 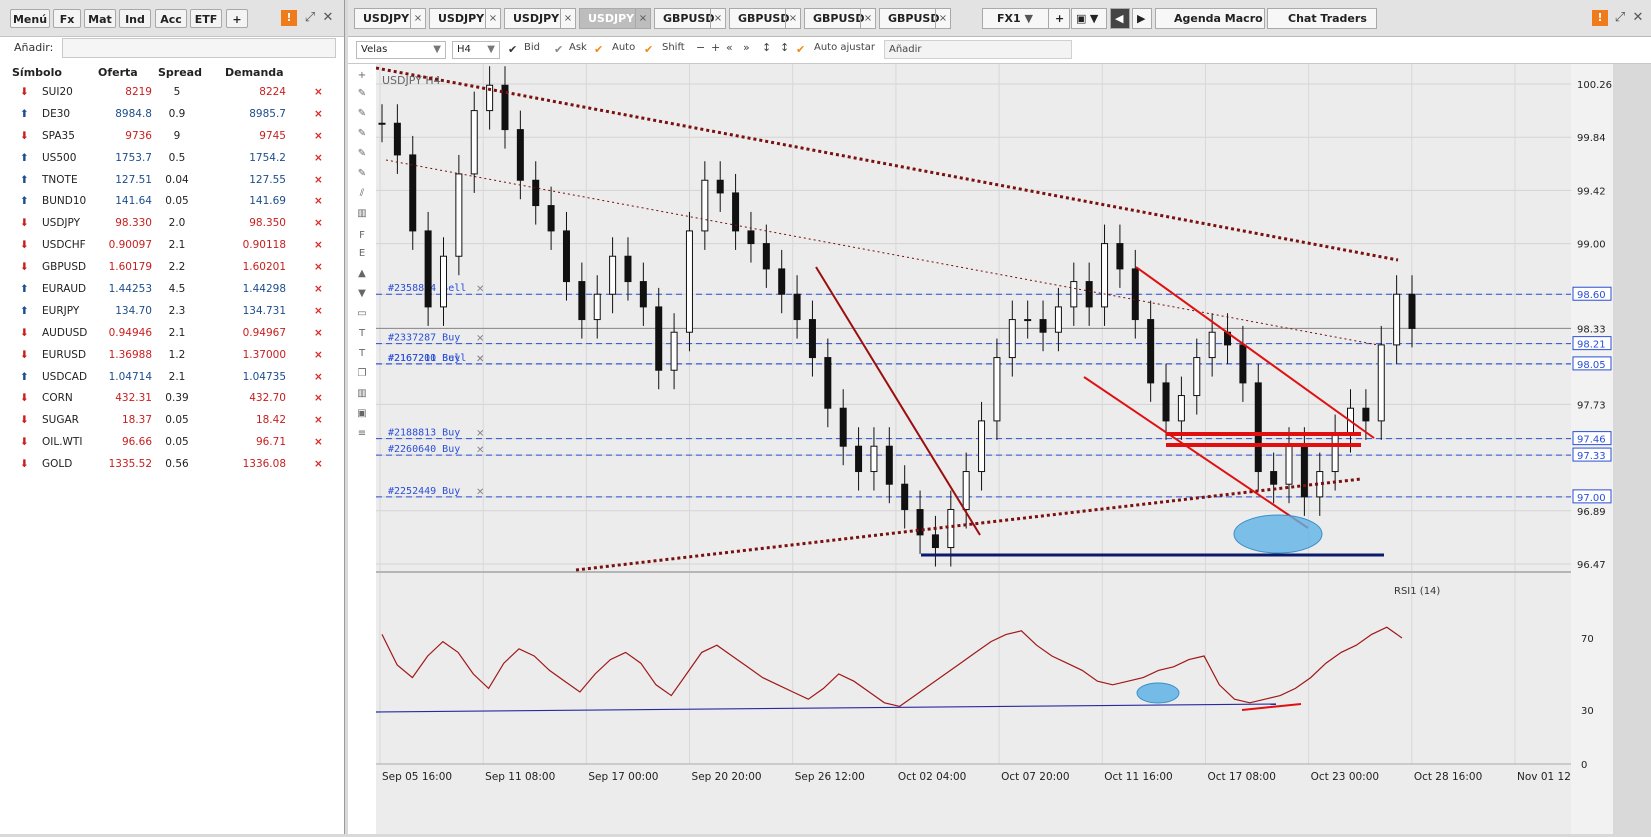 What do you see at coordinates (30, 18) in the screenshot?
I see `menu-button: Menú` at bounding box center [30, 18].